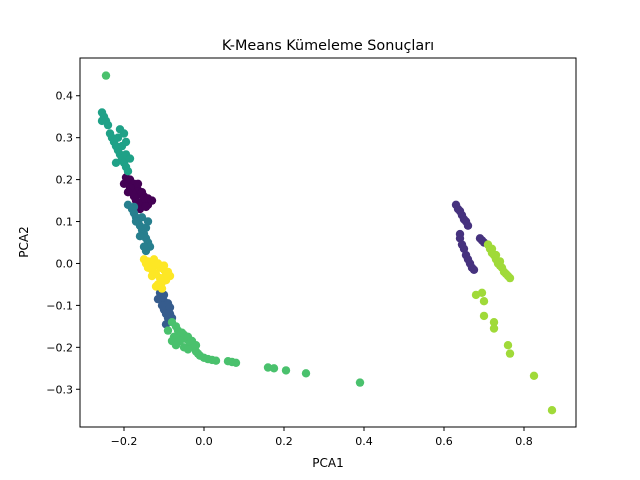 This screenshot has width=640, height=480. I want to click on x-tick-label: 0.8, so click(524, 441).